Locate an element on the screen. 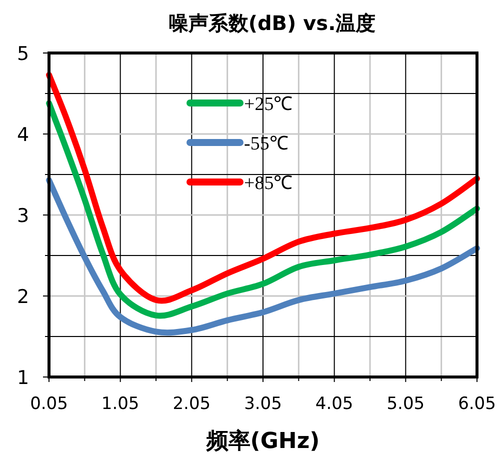 This screenshot has width=497, height=458. chart-title: 噪声系数(dB) vs.温度 is located at coordinates (272, 23).